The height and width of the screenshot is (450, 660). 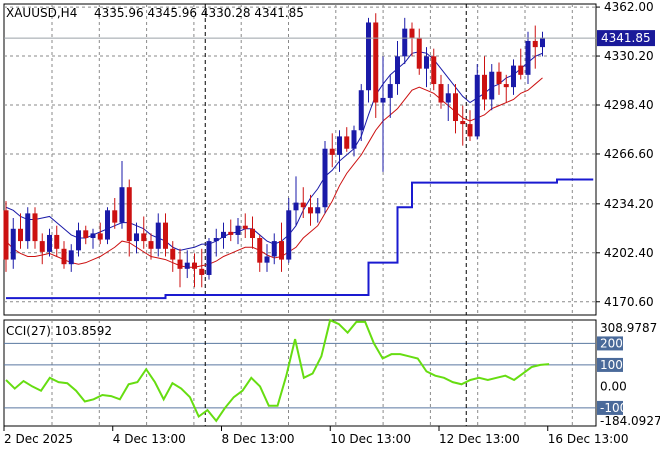 What do you see at coordinates (588, 439) in the screenshot?
I see `time-axis-label: 16 Dec 13:00` at bounding box center [588, 439].